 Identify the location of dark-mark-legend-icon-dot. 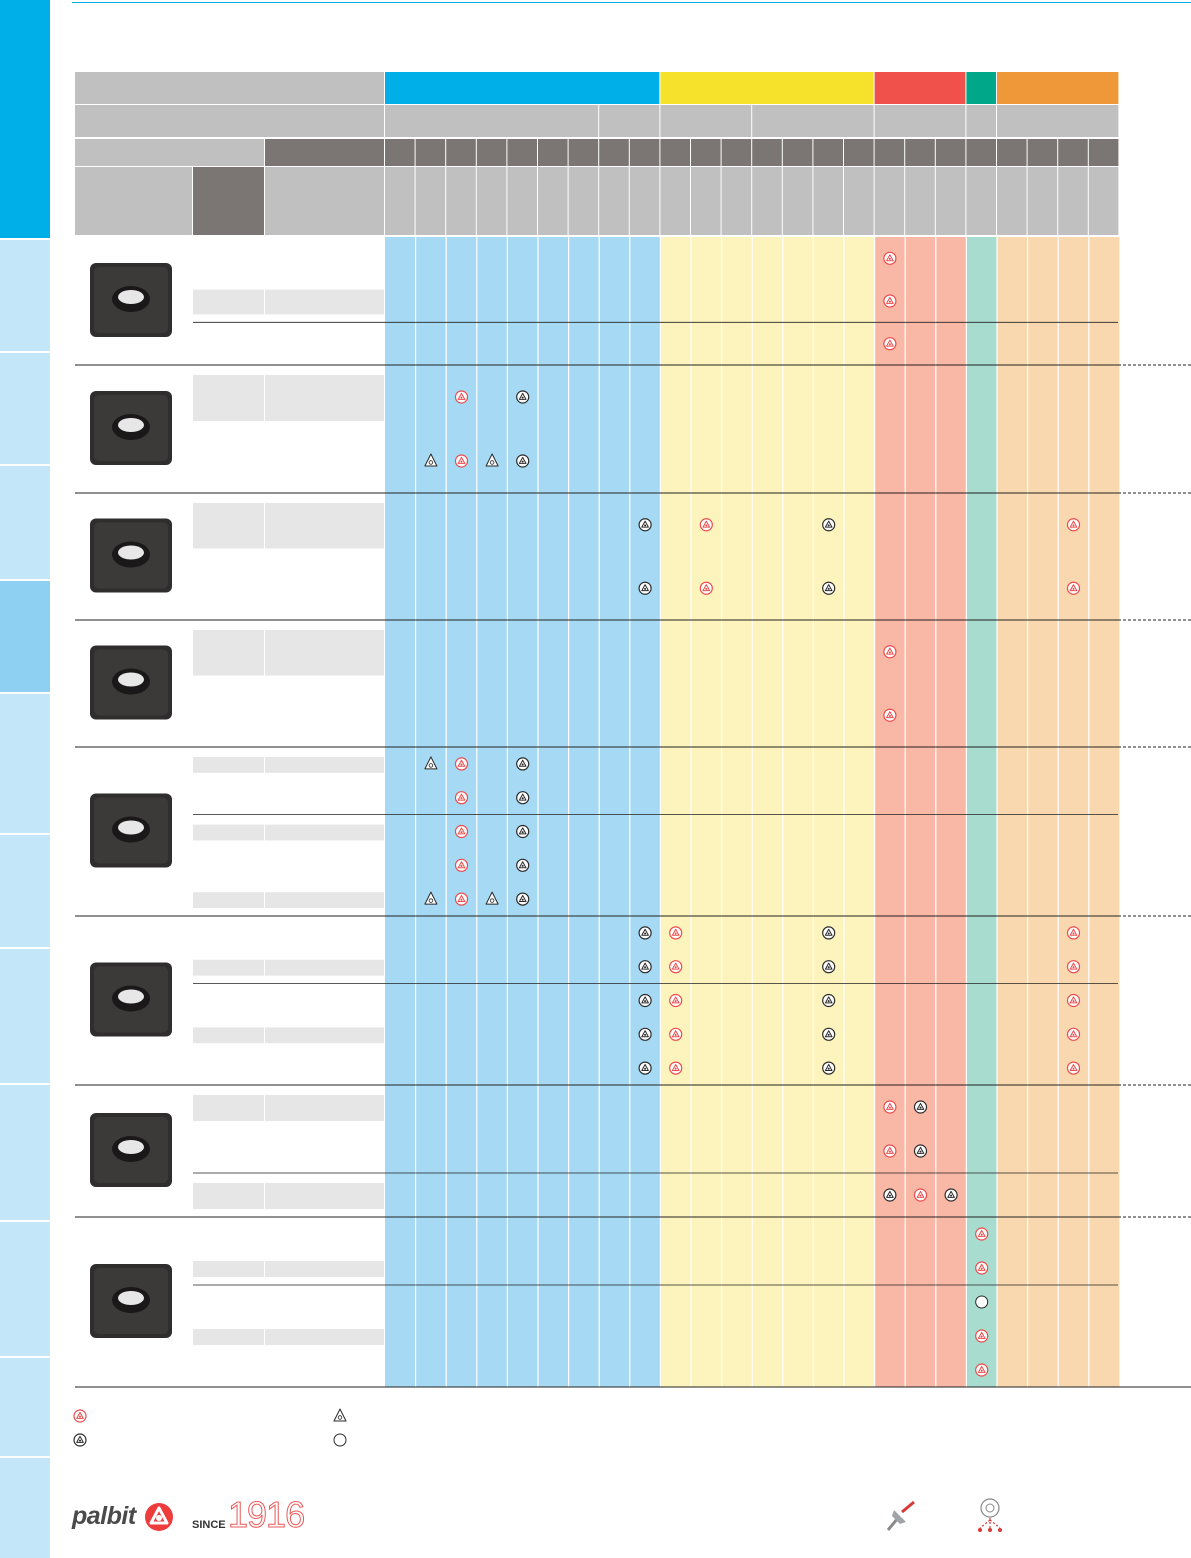
(80, 1440).